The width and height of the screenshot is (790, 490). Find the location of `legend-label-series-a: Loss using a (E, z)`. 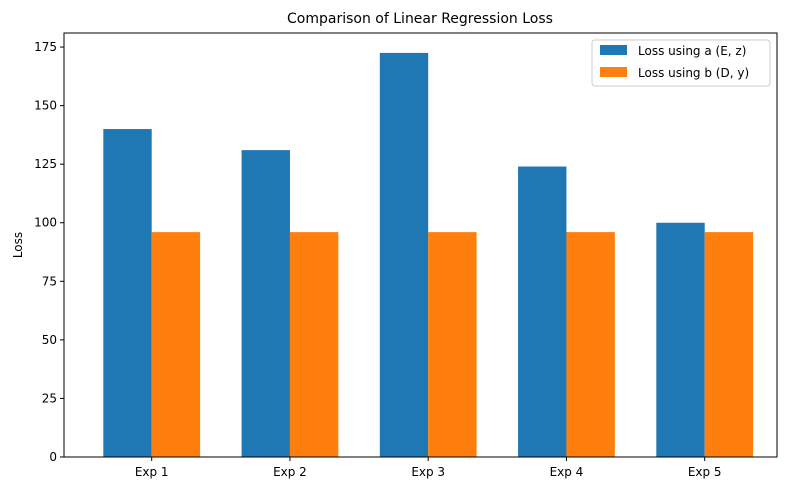

legend-label-series-a: Loss using a (E, z) is located at coordinates (692, 51).